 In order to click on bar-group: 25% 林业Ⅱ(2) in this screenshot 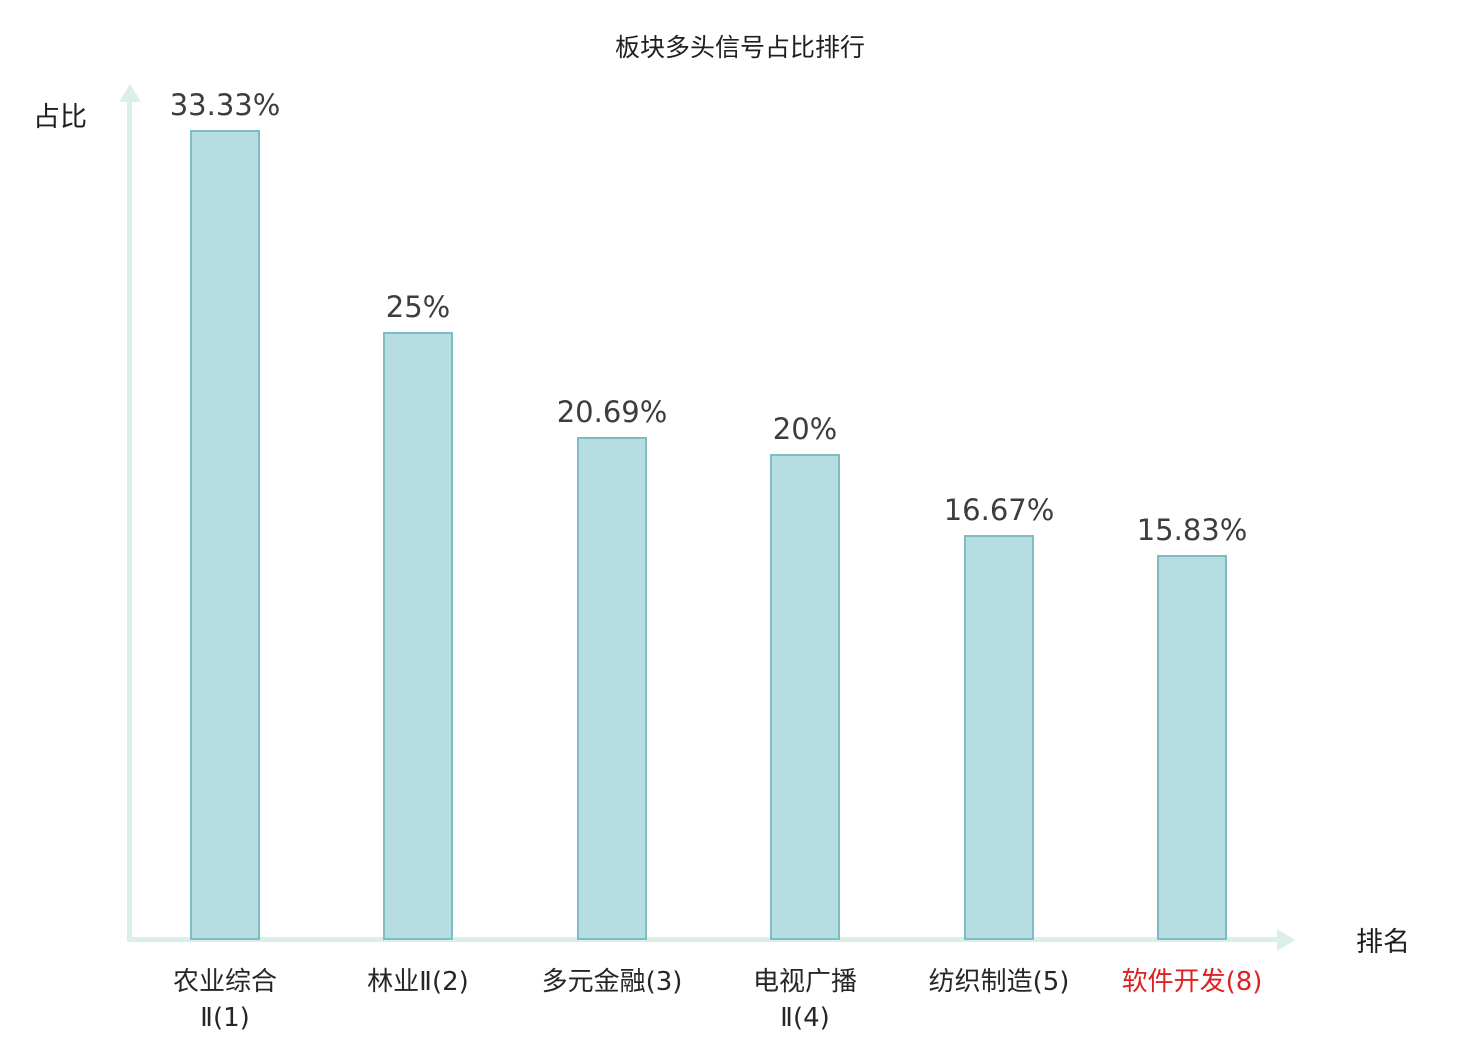, I will do `click(418, 643)`.